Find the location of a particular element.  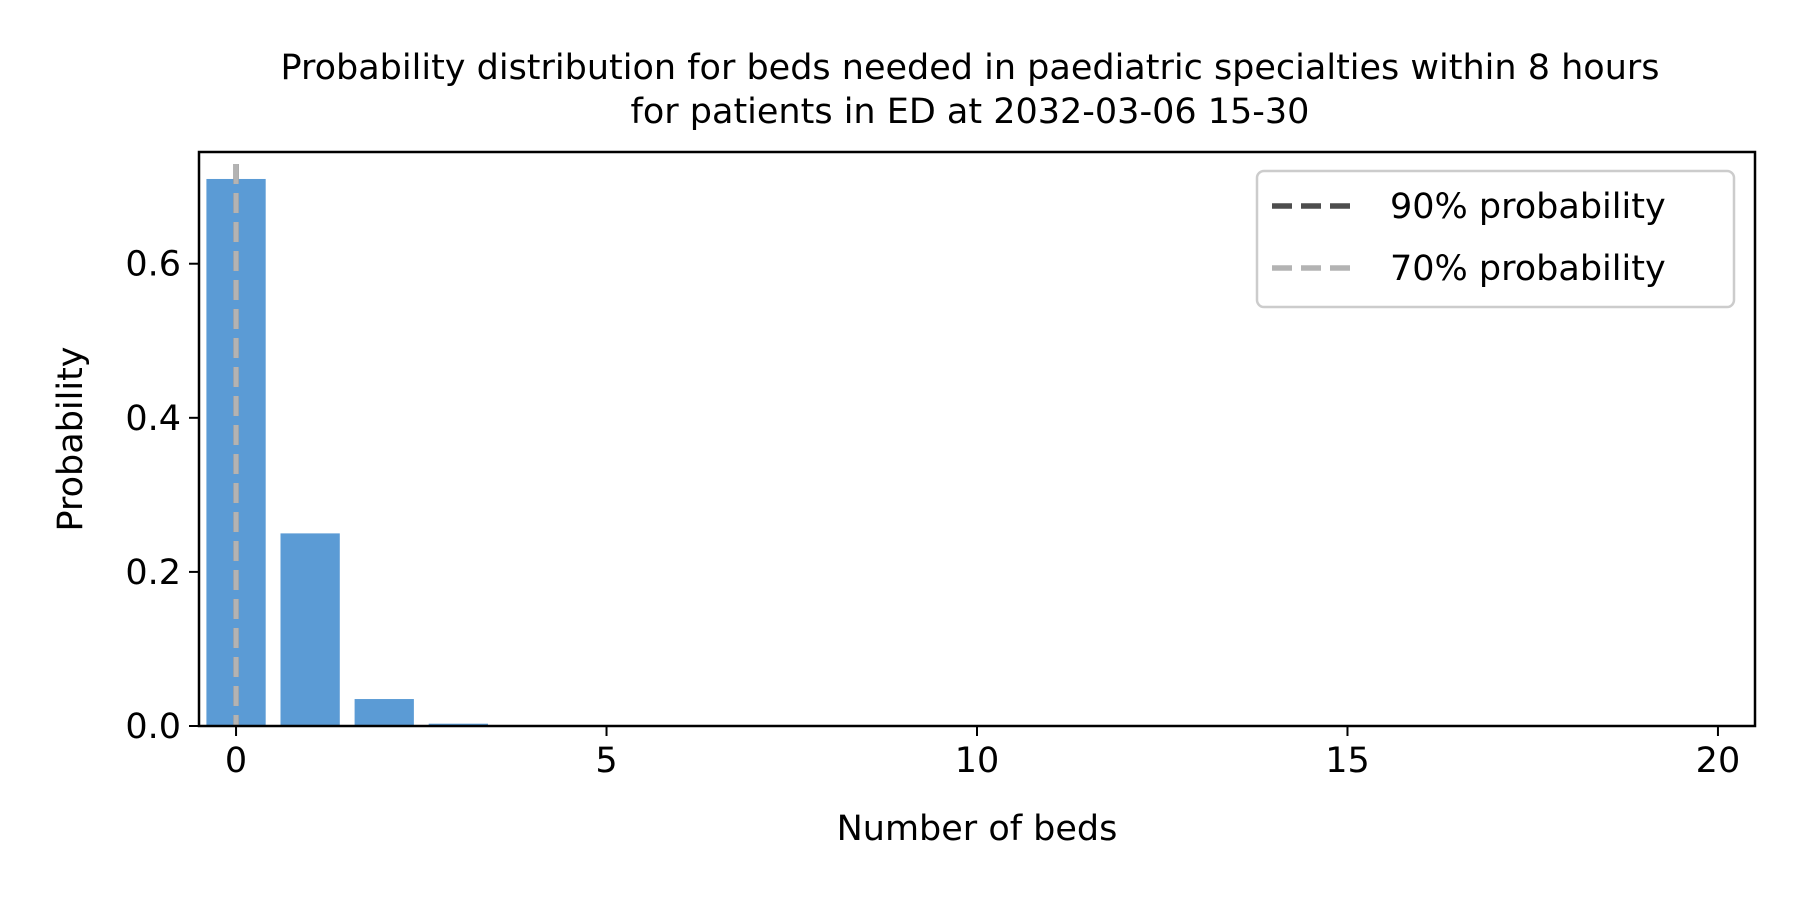

x-tick-label: 20 is located at coordinates (1718, 761).